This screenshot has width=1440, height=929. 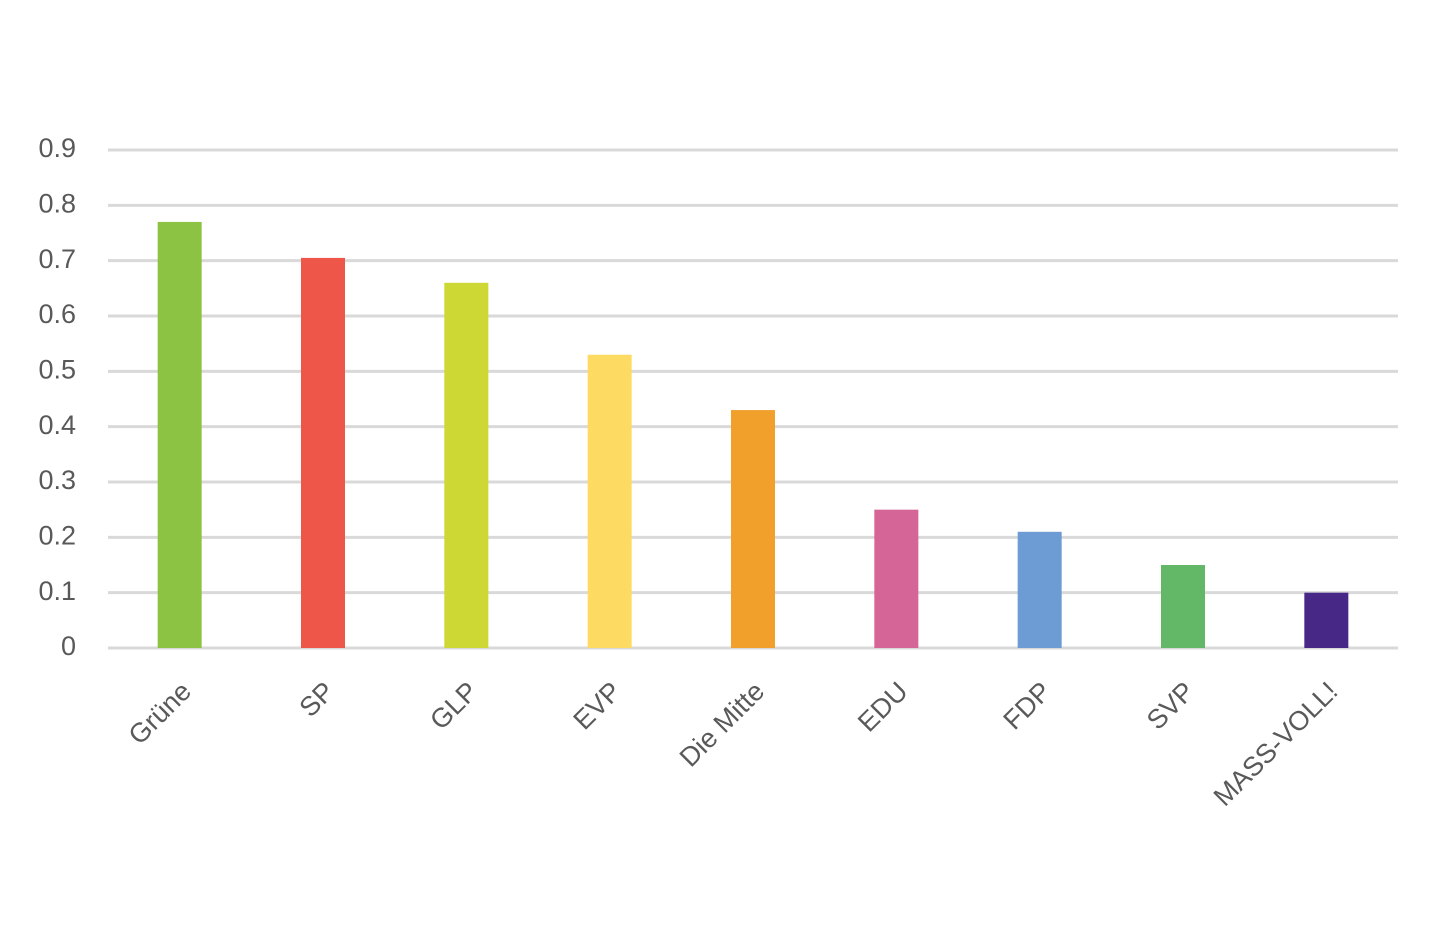 I want to click on x-tick-label: EVP, so click(x=597, y=705).